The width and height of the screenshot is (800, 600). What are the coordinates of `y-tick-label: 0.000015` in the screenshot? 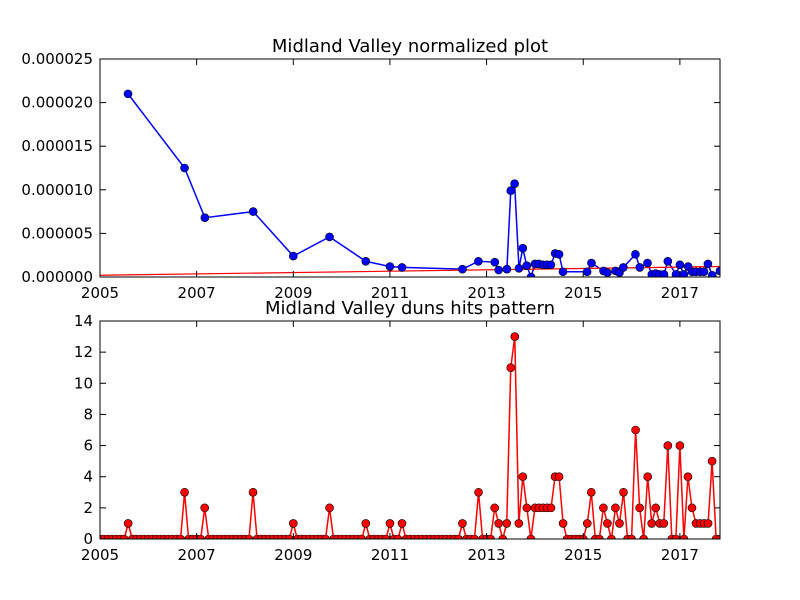 It's located at (57, 146).